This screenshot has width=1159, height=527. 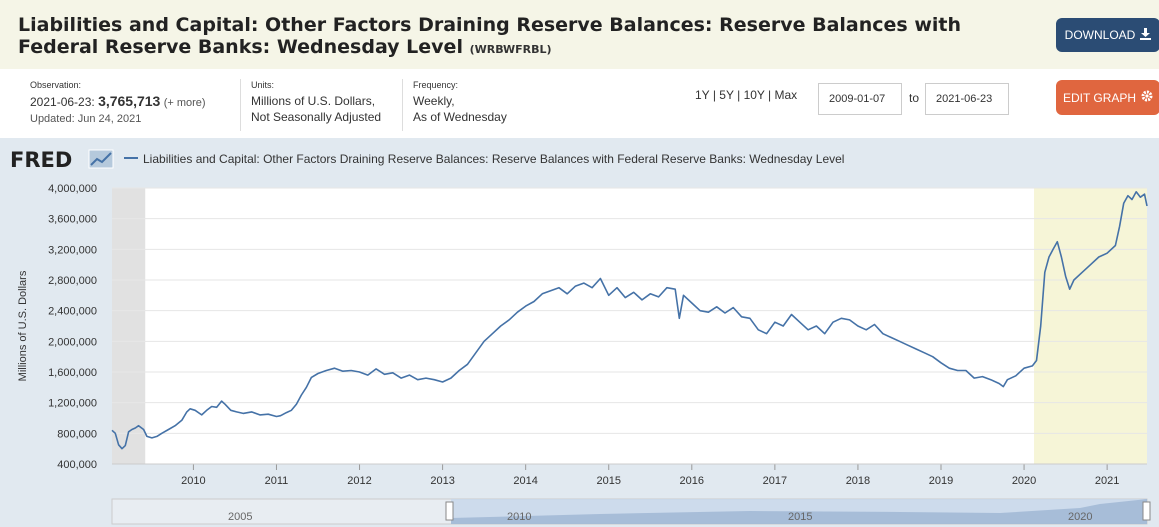 What do you see at coordinates (1107, 35) in the screenshot?
I see `download-button: DOWNLOAD` at bounding box center [1107, 35].